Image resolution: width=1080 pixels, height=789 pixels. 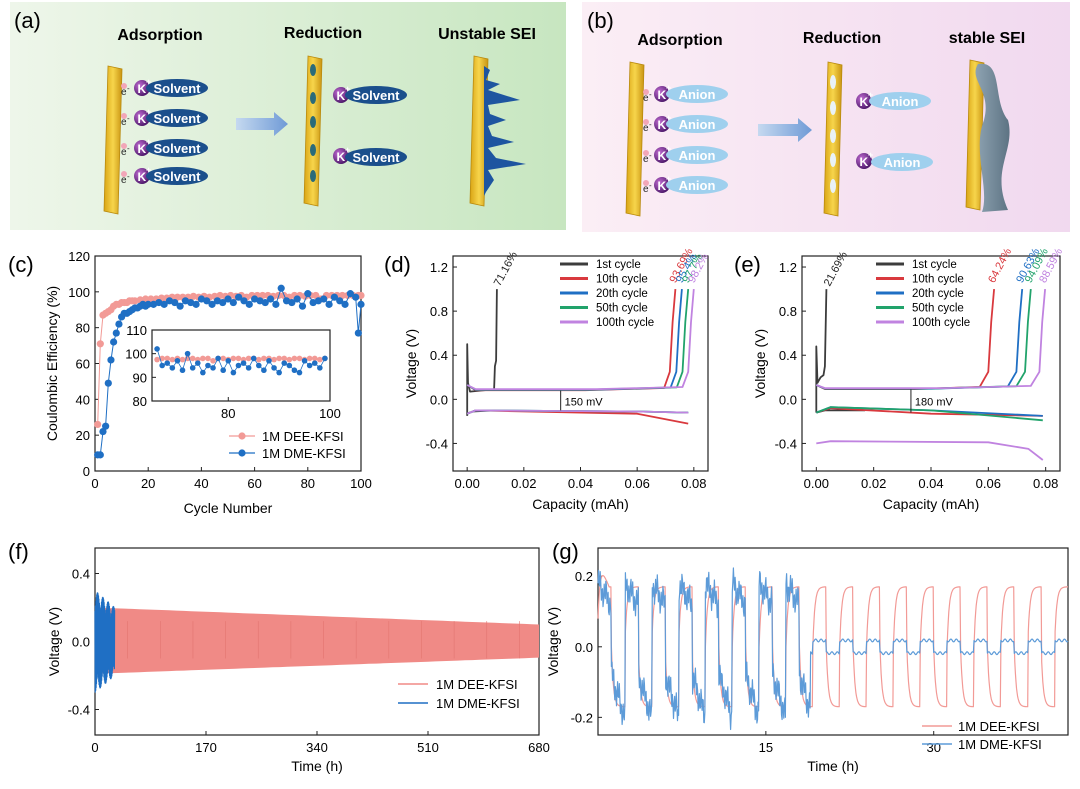 What do you see at coordinates (584, 576) in the screenshot?
I see `g-ytick-label-2: 0.2` at bounding box center [584, 576].